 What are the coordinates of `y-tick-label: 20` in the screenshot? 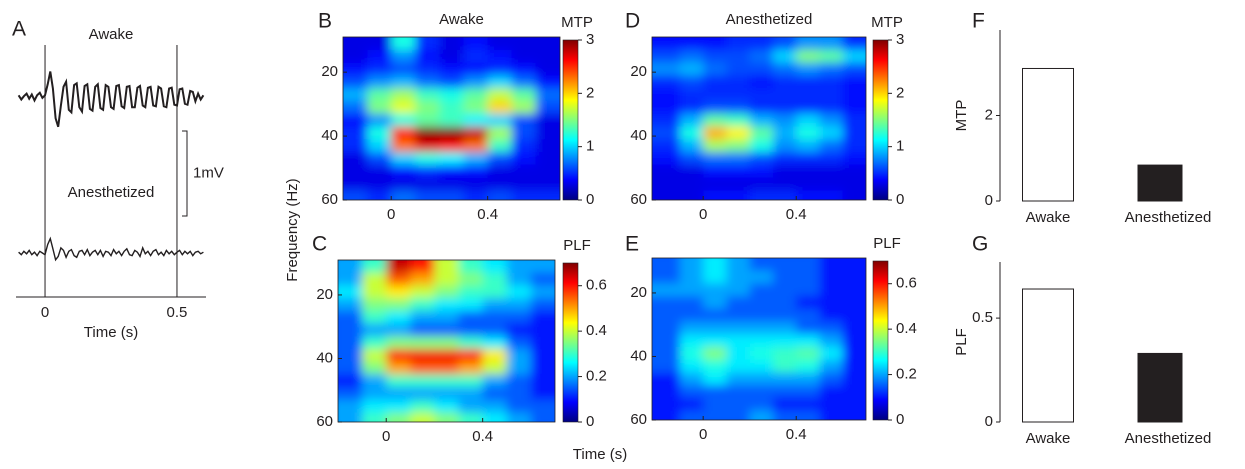 It's located at (638, 292).